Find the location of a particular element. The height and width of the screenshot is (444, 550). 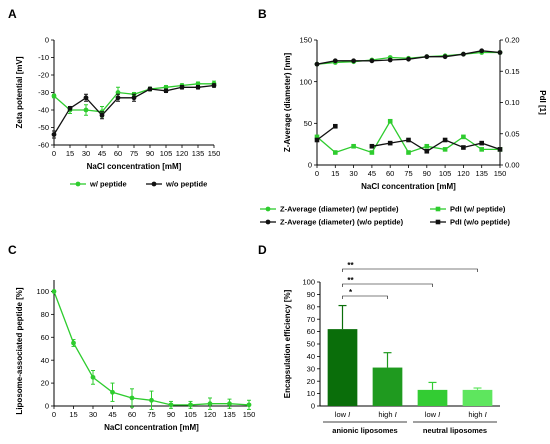

y-axis-title: Z-Average (diameter) [nm] is located at coordinates (287, 103).